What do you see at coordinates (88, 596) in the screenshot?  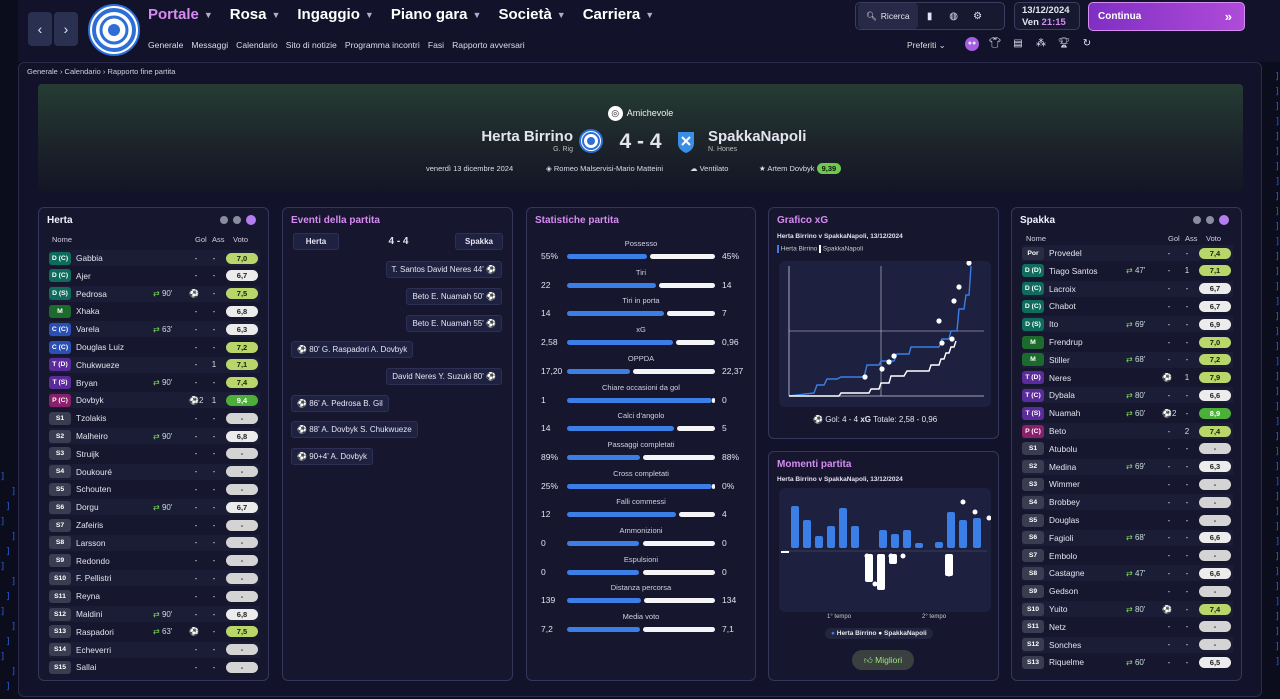 I see `player-name: Reyna` at bounding box center [88, 596].